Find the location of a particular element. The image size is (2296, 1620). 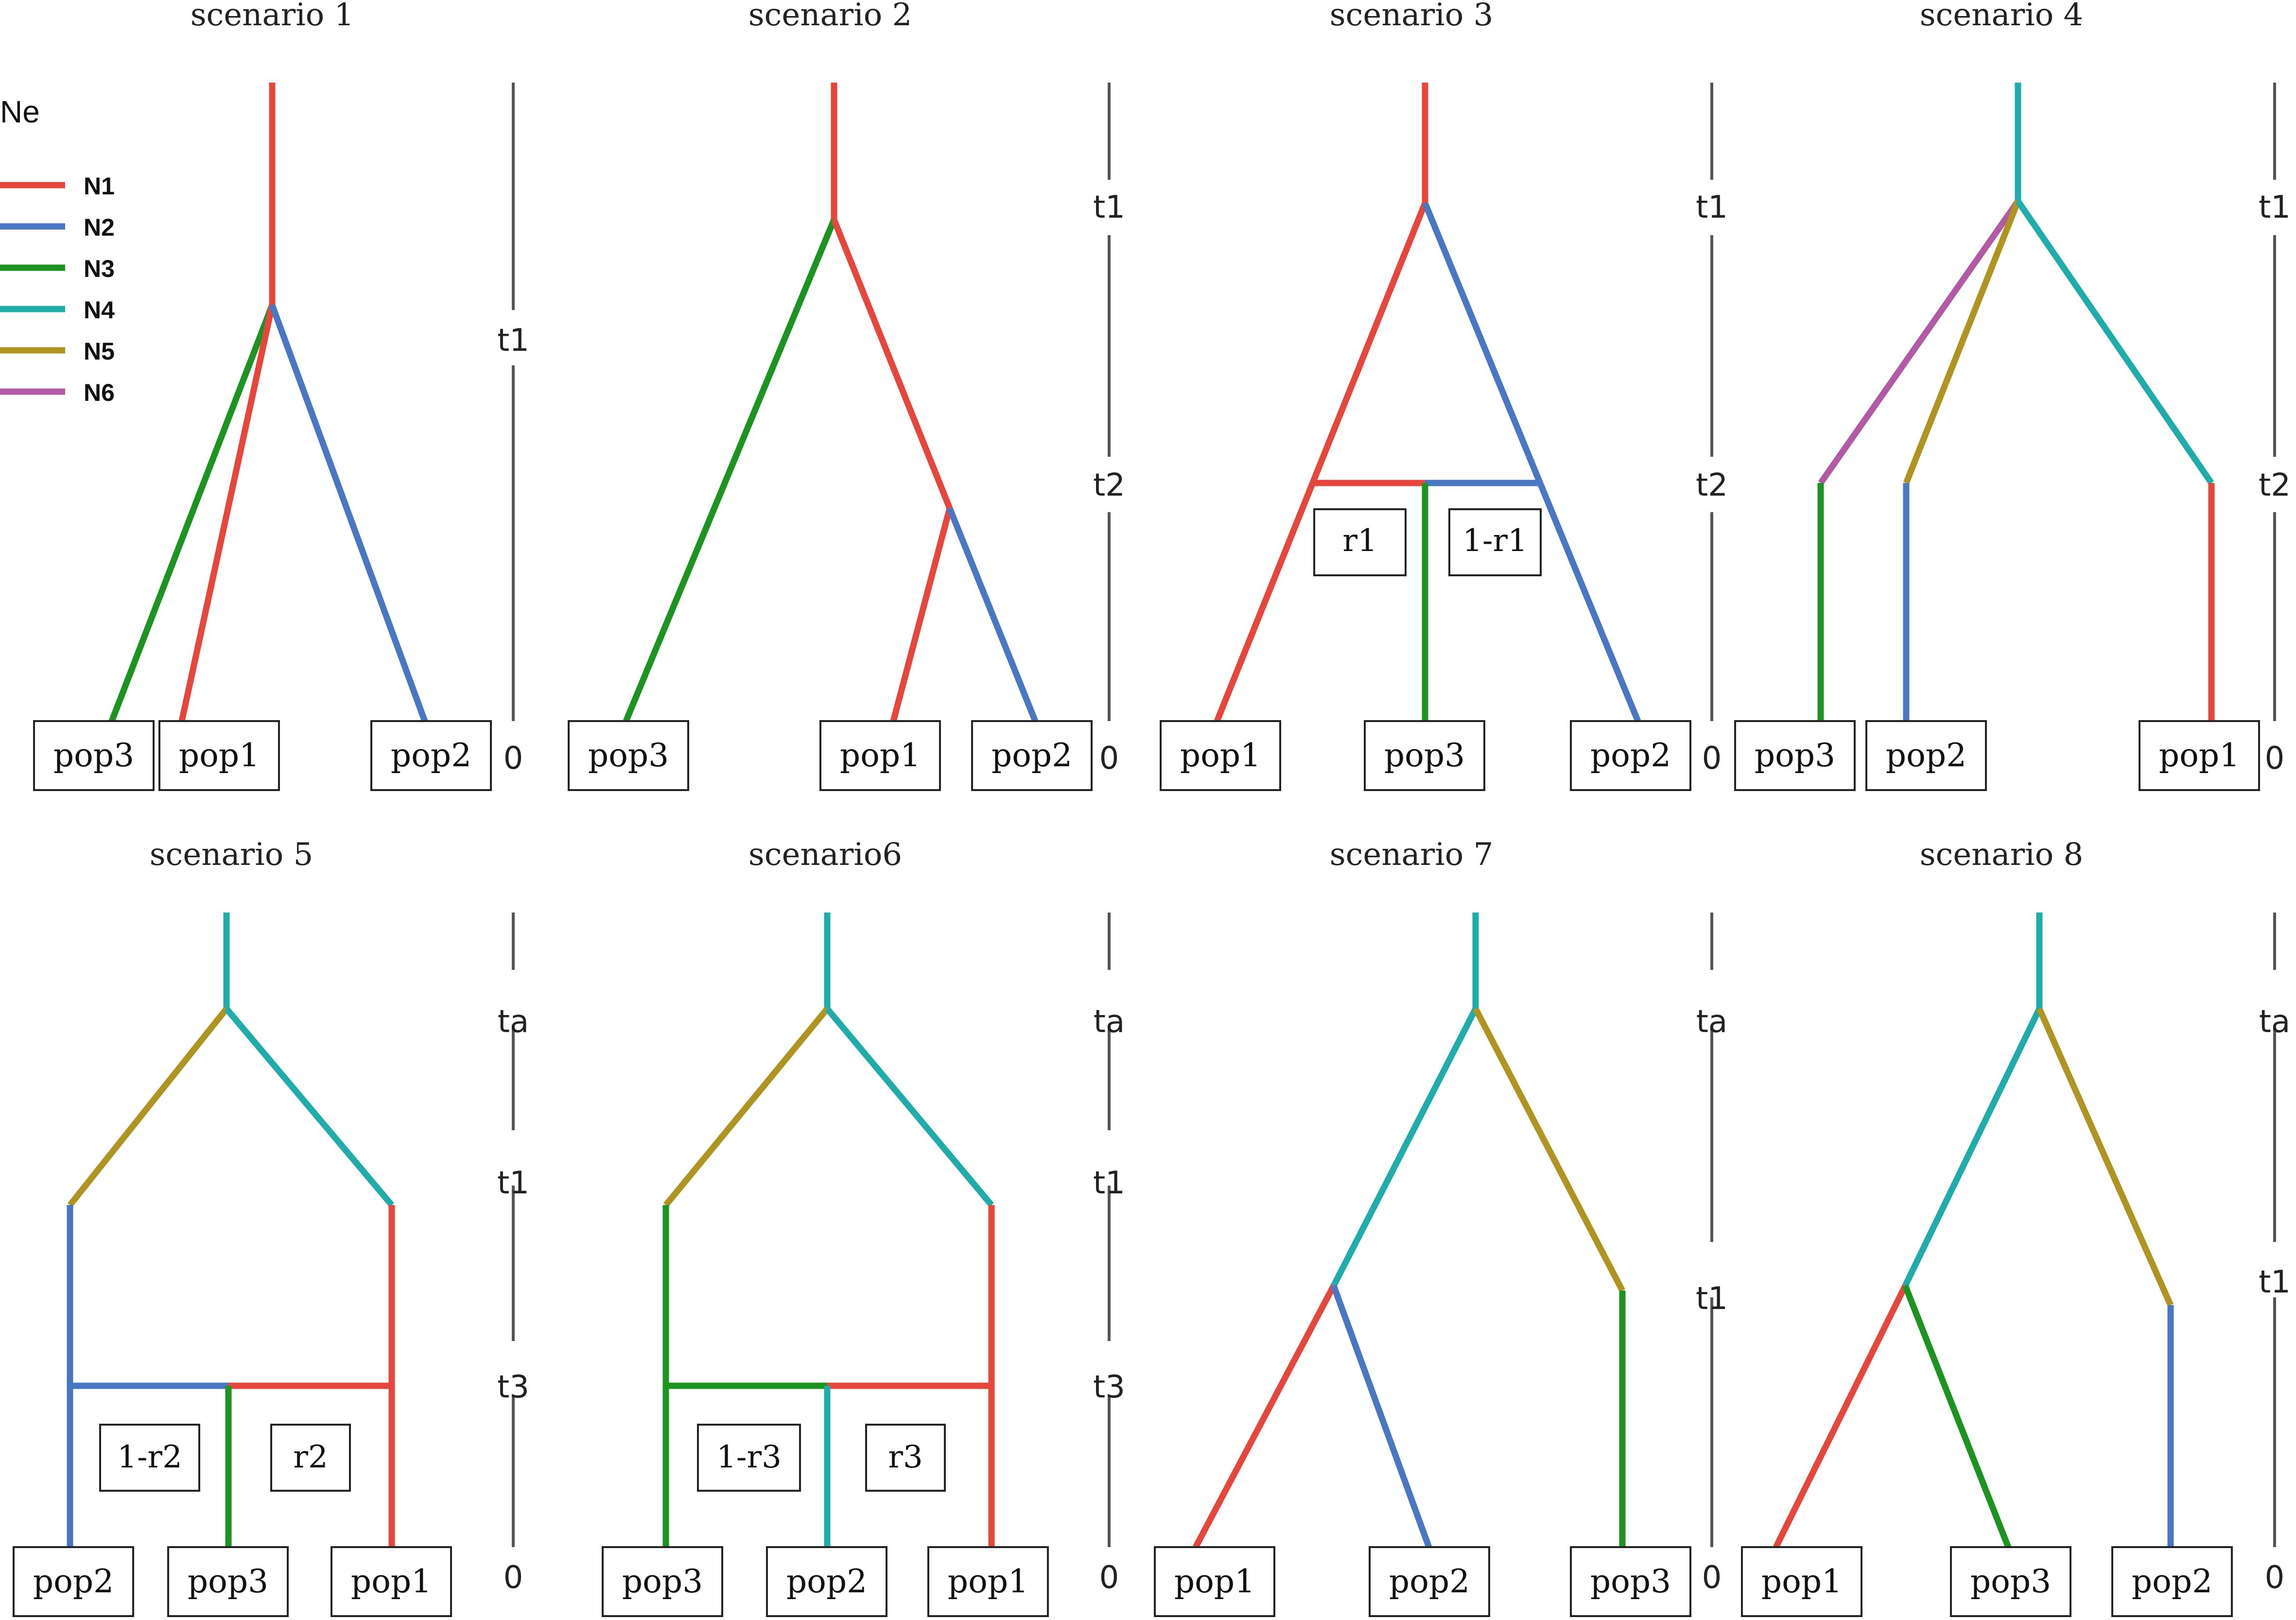

ratio-label: r2 is located at coordinates (310, 1457).